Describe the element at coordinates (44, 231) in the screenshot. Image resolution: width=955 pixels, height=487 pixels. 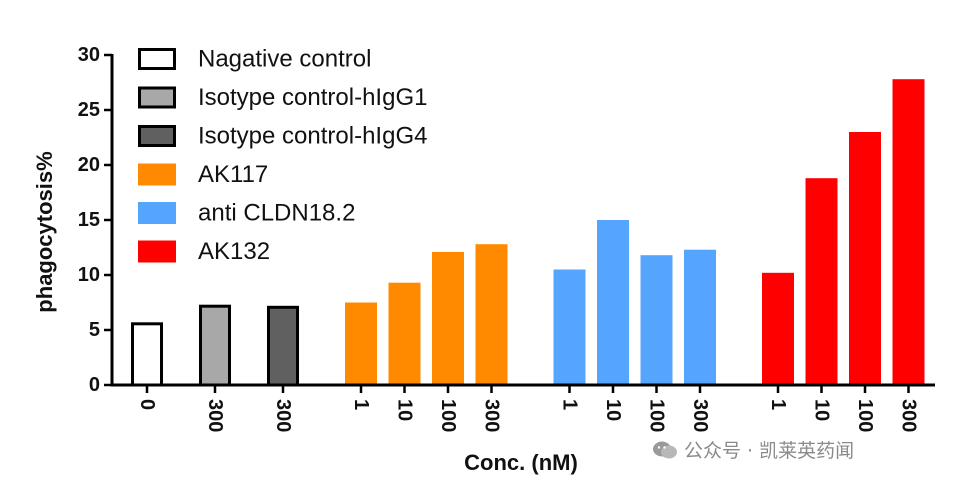
I see `y-axis-title: phagocytosis%` at that location.